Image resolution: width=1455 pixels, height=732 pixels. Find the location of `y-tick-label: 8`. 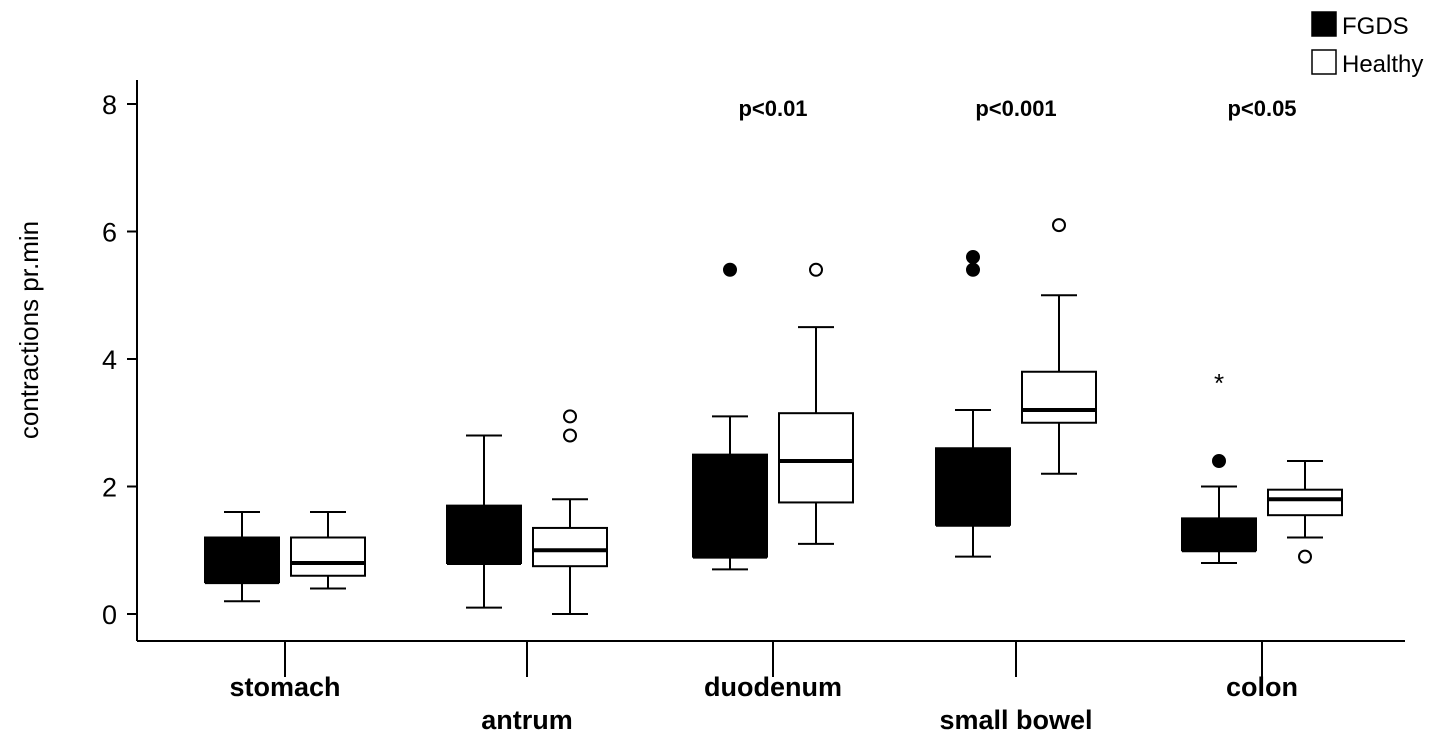

y-tick-label: 8 is located at coordinates (109, 105).